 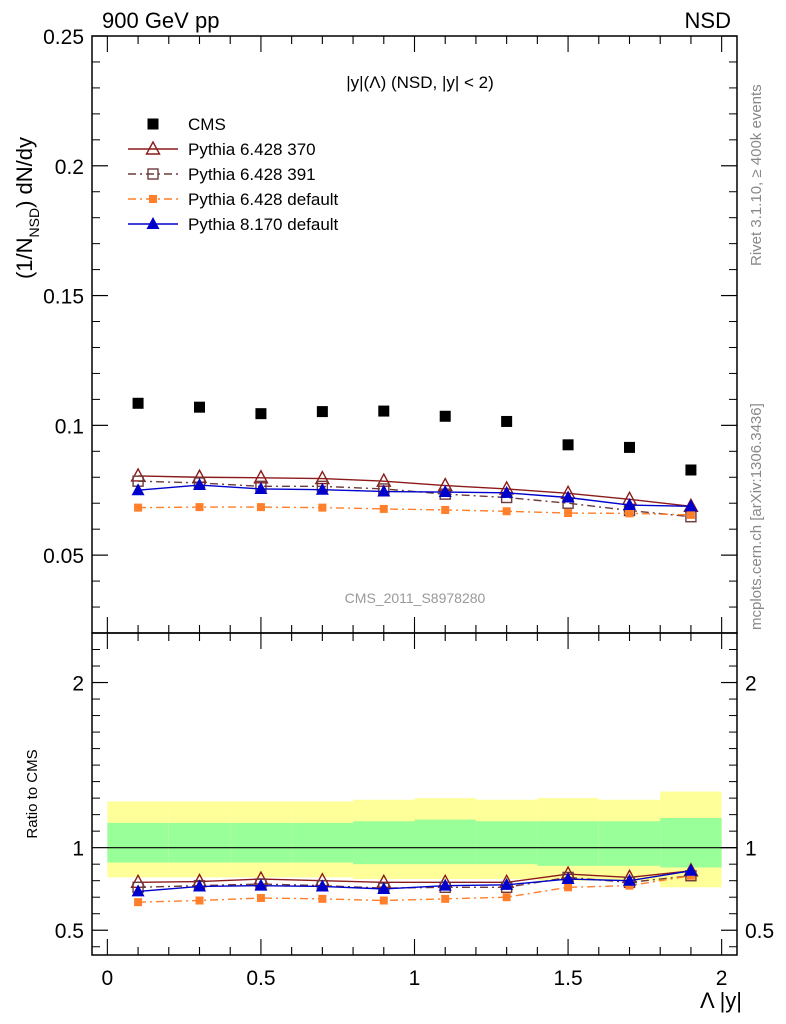 I want to click on ratio-ytick-label-right: 0.5, so click(x=759, y=931).